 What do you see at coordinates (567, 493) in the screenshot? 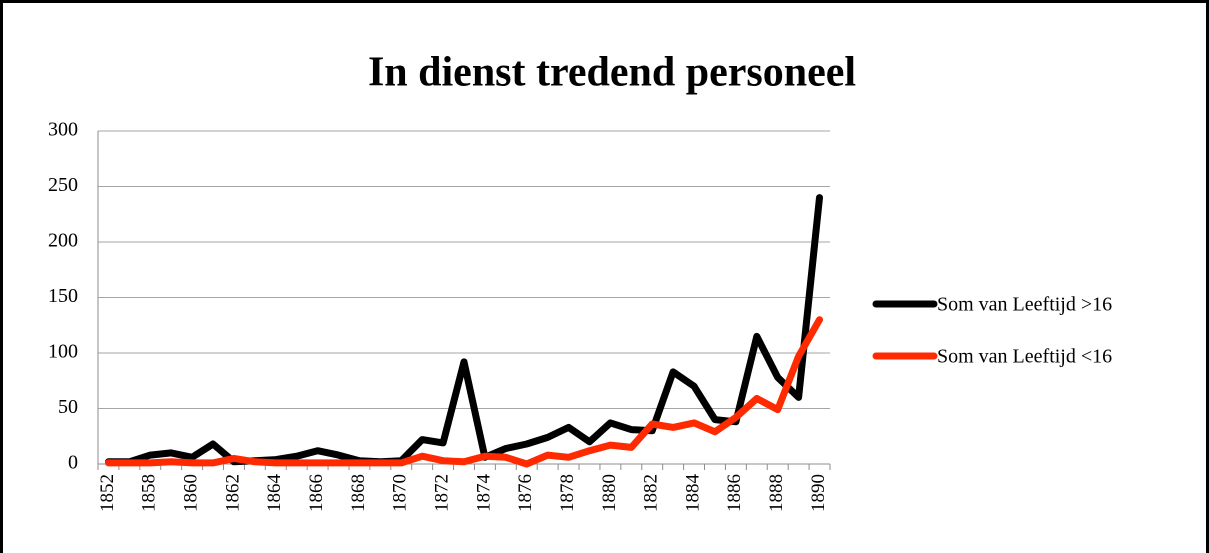
I see `x-tick-label: 1878` at bounding box center [567, 493].